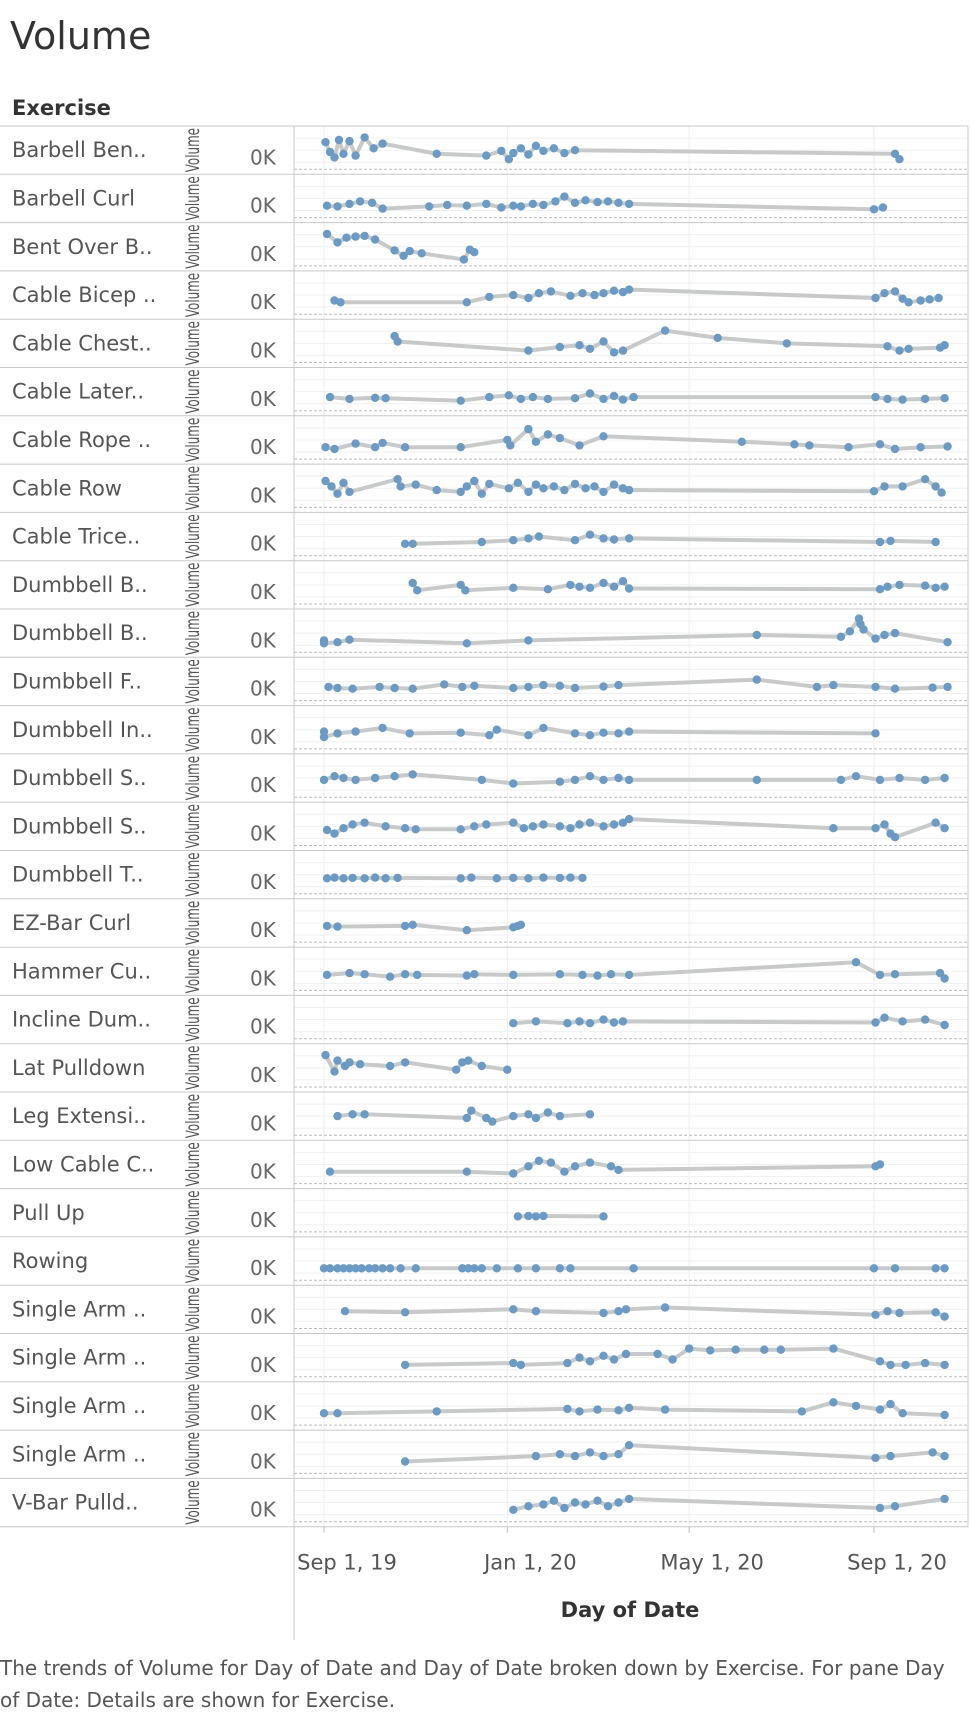 The height and width of the screenshot is (1722, 970). Describe the element at coordinates (484, 1454) in the screenshot. I see `exercise-row: Single Arm .. Volume 0K` at that location.